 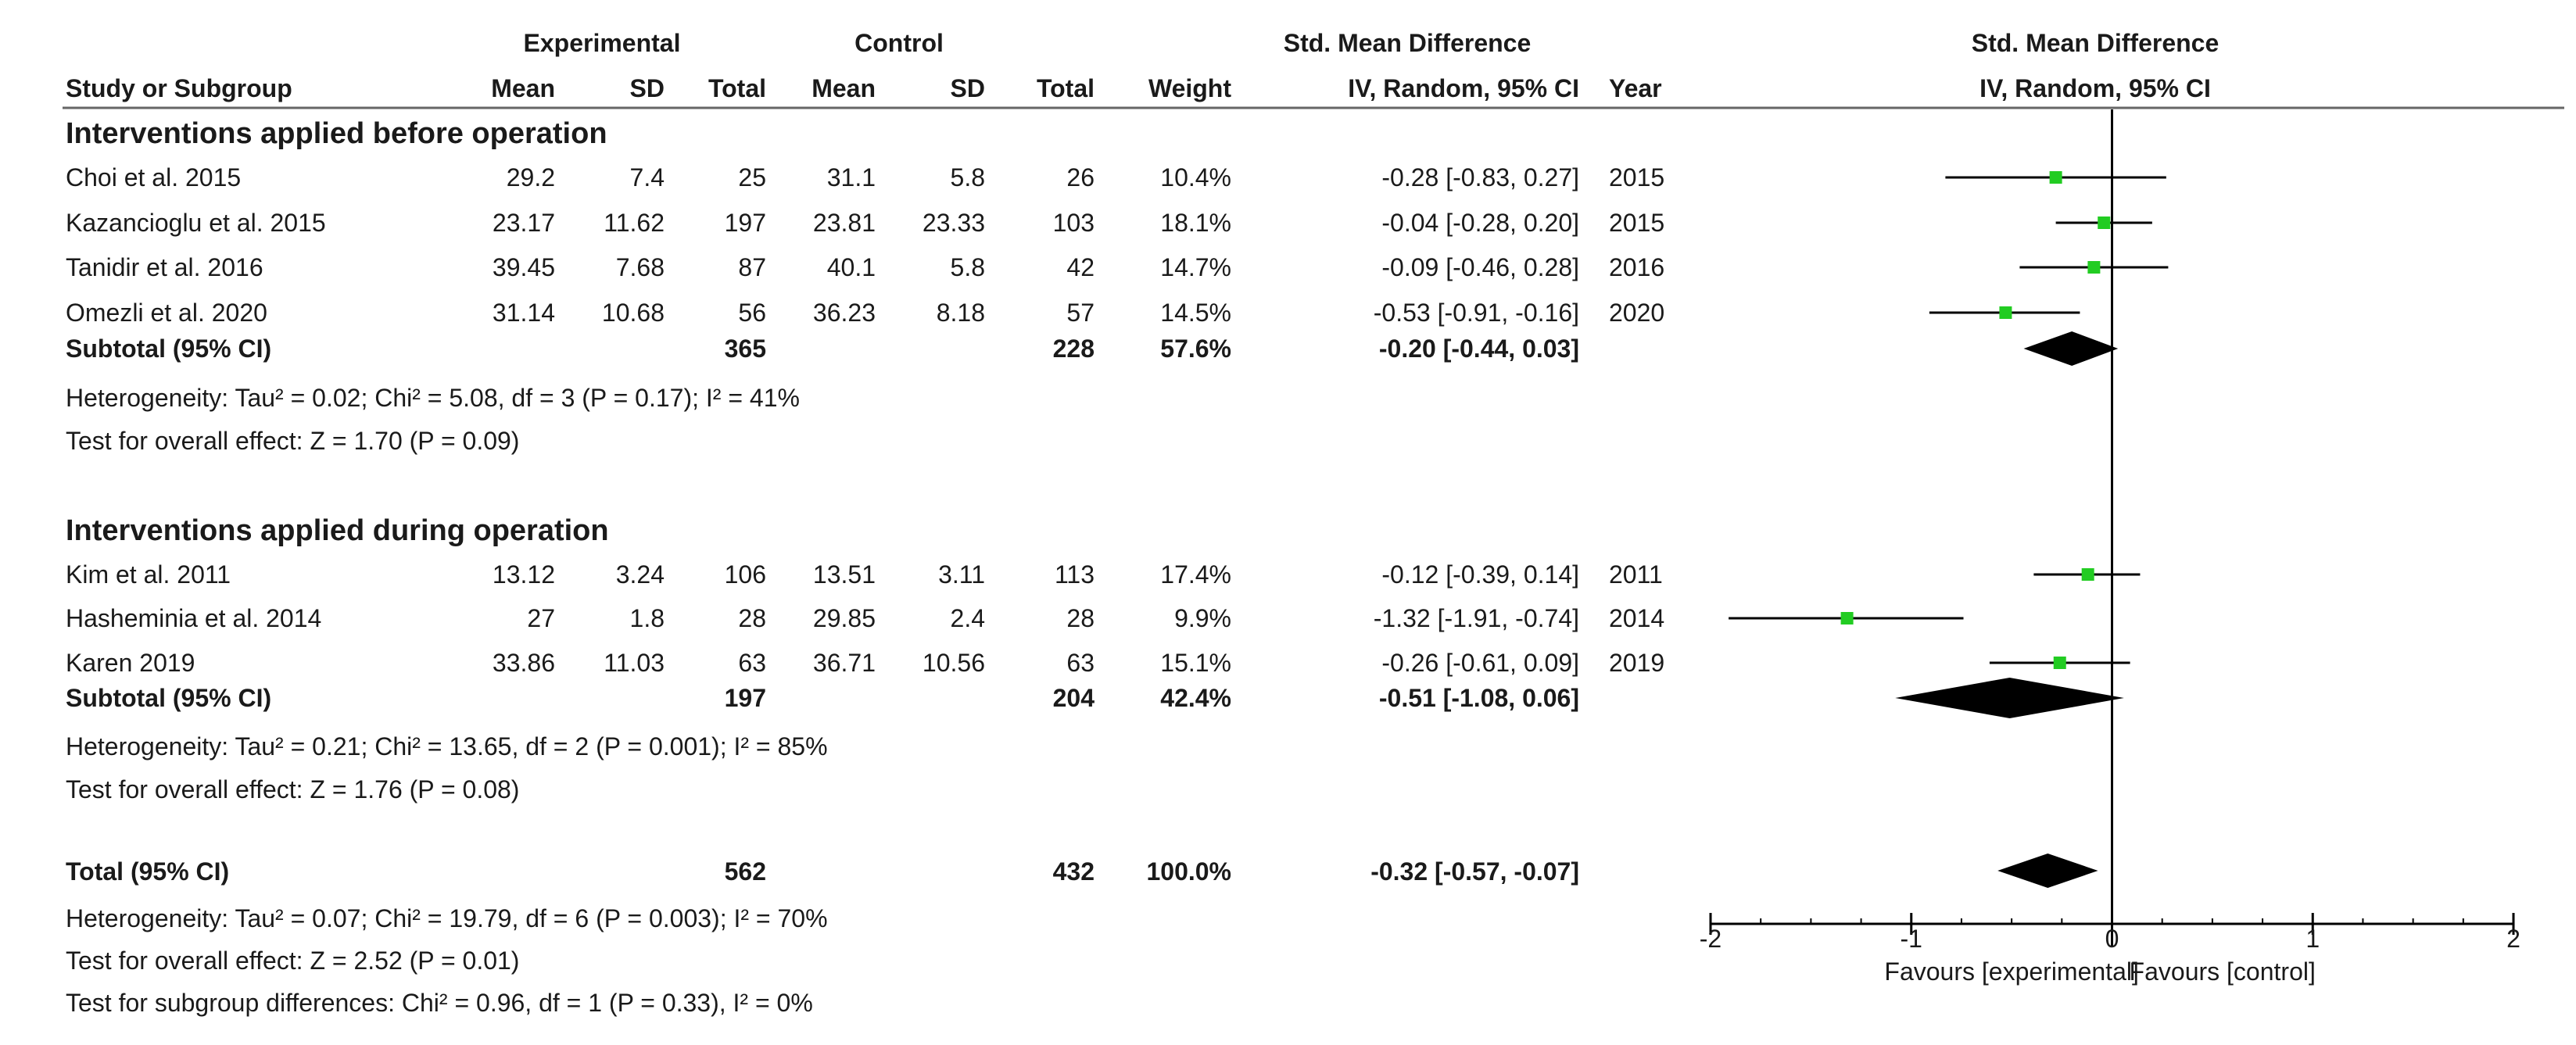 What do you see at coordinates (1080, 663) in the screenshot?
I see `ctrl-total: 63` at bounding box center [1080, 663].